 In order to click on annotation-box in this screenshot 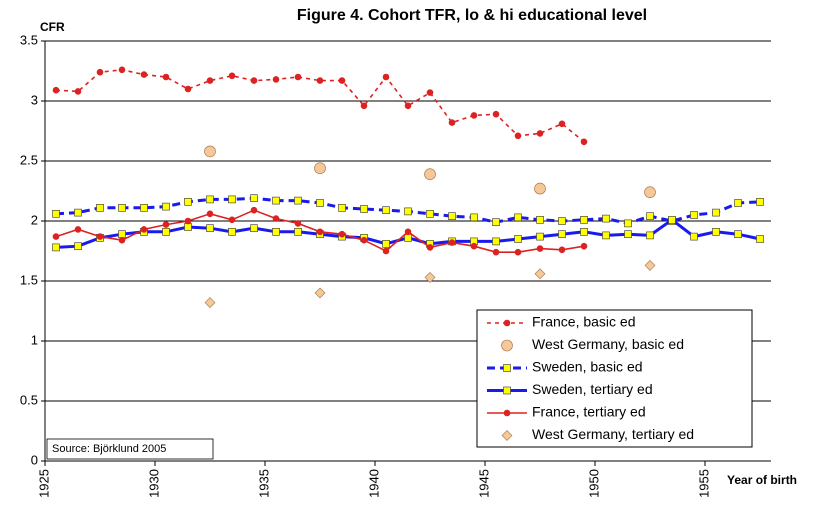, I will do `click(130, 449)`.